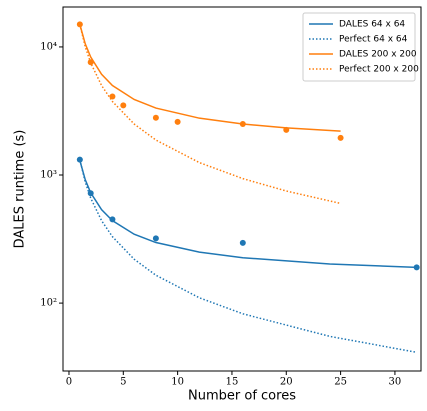 The image size is (427, 411). Describe the element at coordinates (20, 189) in the screenshot. I see `y-axis-label: DALES runtime (s)` at that location.